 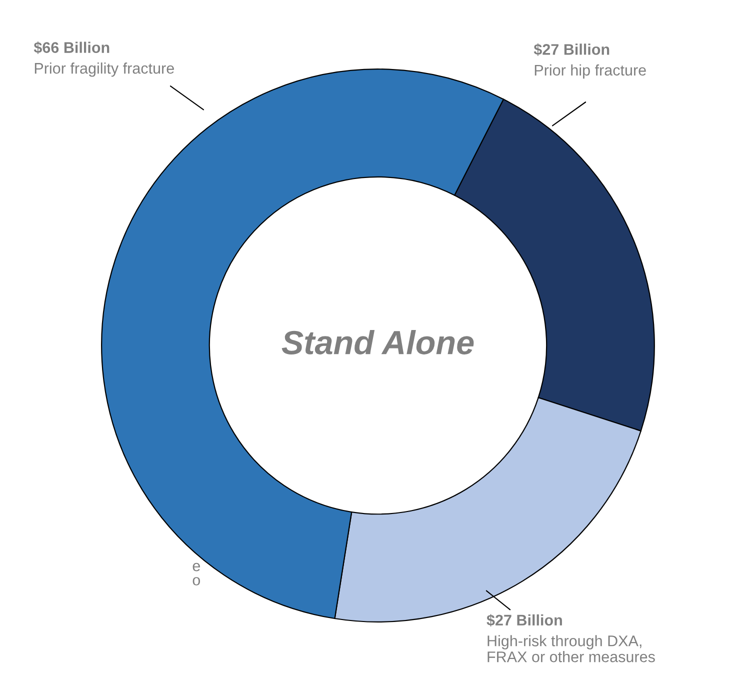 What do you see at coordinates (196, 581) in the screenshot?
I see `text: o` at bounding box center [196, 581].